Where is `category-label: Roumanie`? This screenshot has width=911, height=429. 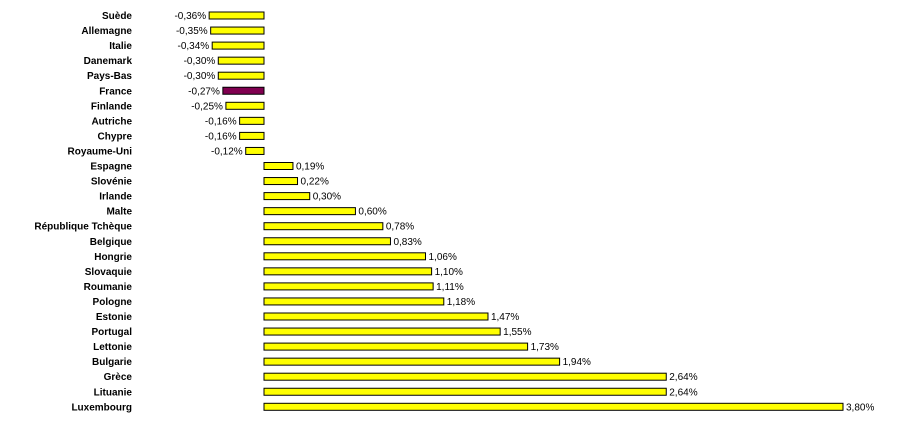
category-label: Roumanie is located at coordinates (108, 287).